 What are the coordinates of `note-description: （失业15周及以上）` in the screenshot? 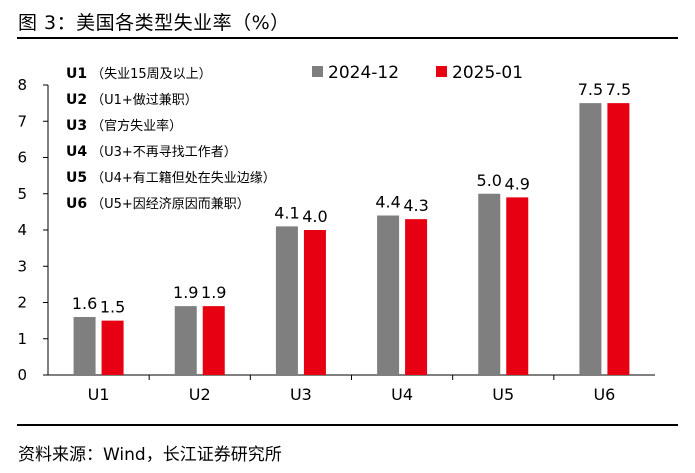 It's located at (151, 74).